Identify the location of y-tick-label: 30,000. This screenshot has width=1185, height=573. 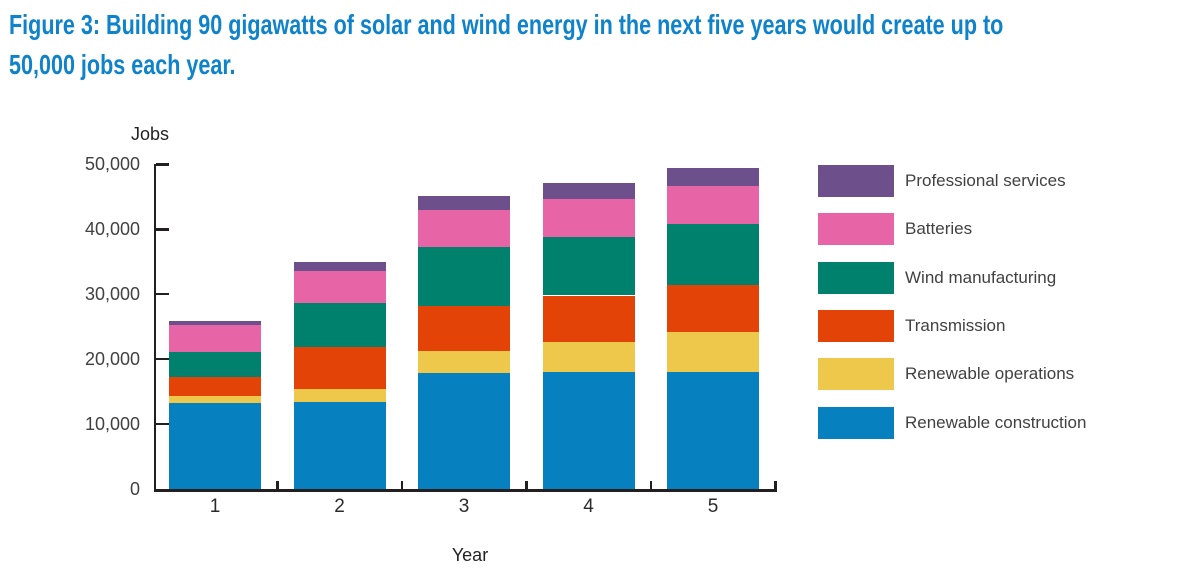
(112, 294).